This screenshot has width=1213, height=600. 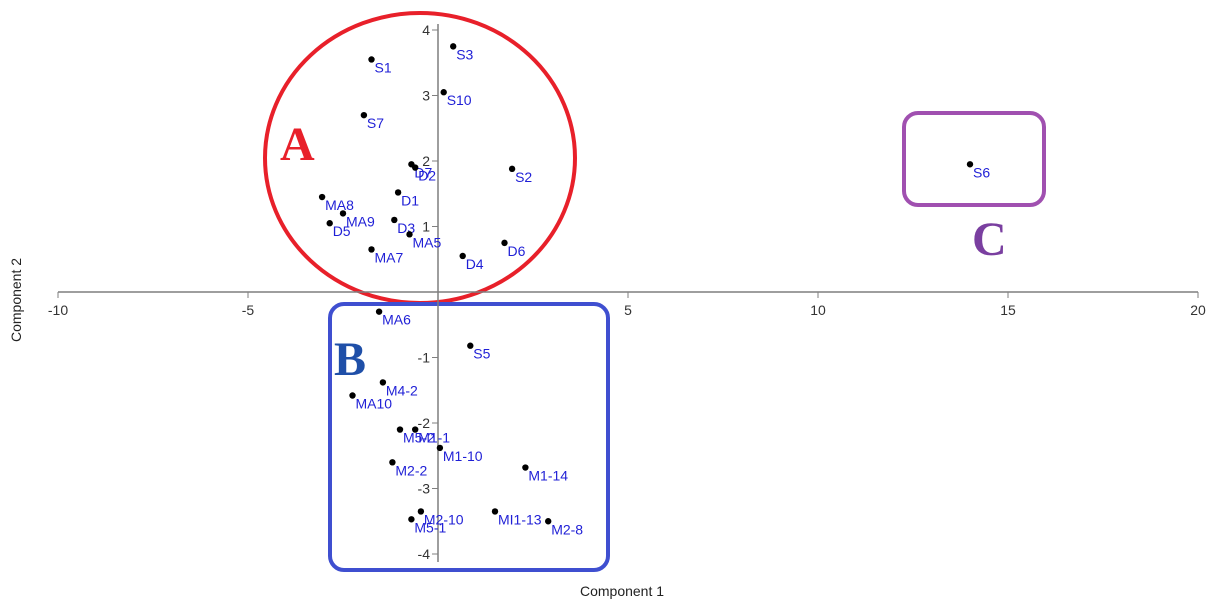 What do you see at coordinates (374, 403) in the screenshot?
I see `point-label: MA10` at bounding box center [374, 403].